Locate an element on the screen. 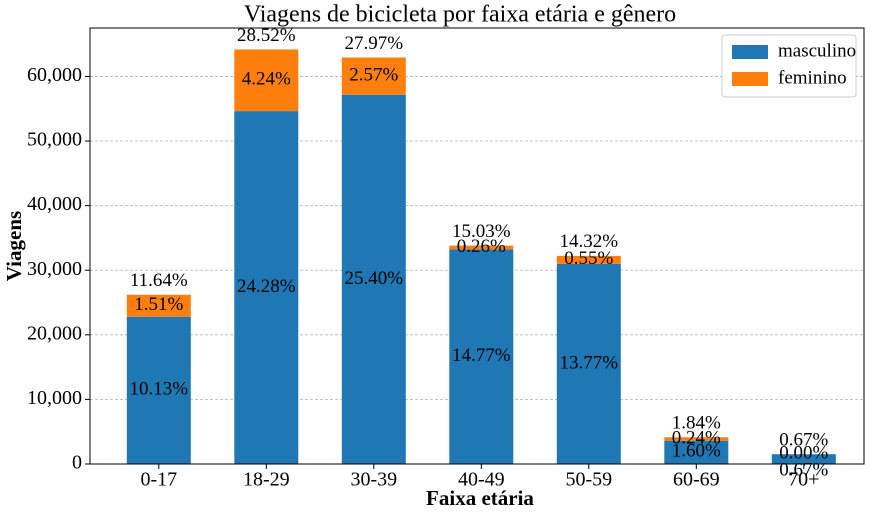 The width and height of the screenshot is (879, 517). y-tick-label: 10,000 is located at coordinates (54, 398).